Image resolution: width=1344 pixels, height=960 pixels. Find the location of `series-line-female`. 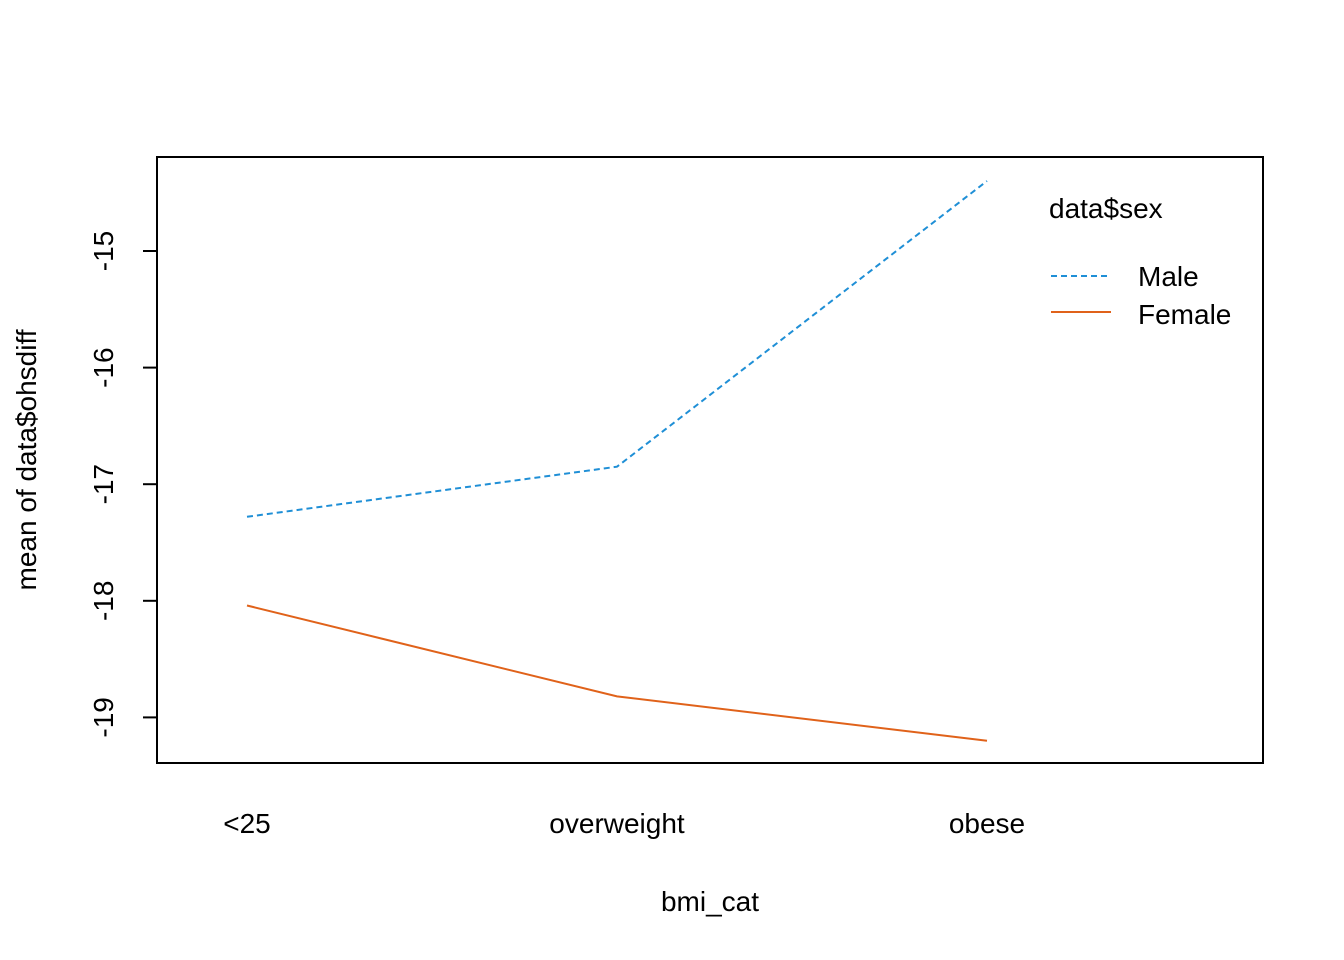

series-line-female is located at coordinates (617, 673).